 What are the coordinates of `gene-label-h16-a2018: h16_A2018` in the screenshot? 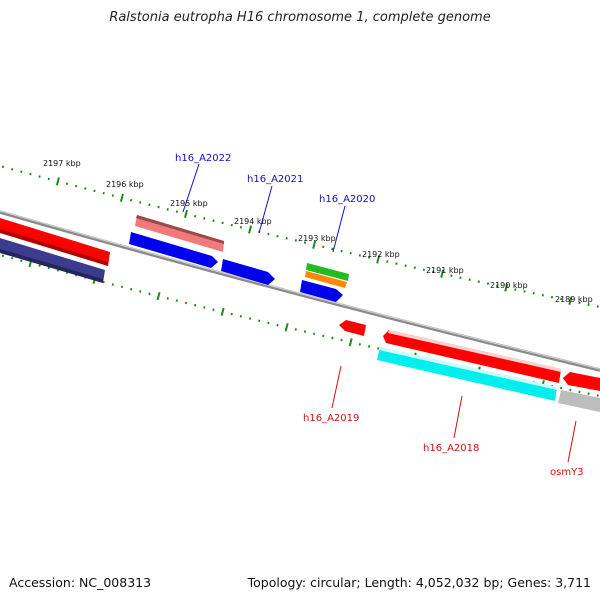 It's located at (451, 448).